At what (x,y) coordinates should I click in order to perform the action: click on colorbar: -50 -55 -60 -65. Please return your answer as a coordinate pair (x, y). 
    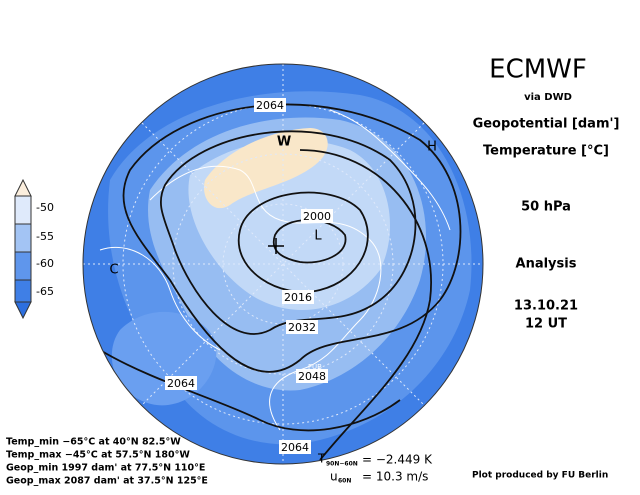
    Looking at the image, I should click on (34, 249).